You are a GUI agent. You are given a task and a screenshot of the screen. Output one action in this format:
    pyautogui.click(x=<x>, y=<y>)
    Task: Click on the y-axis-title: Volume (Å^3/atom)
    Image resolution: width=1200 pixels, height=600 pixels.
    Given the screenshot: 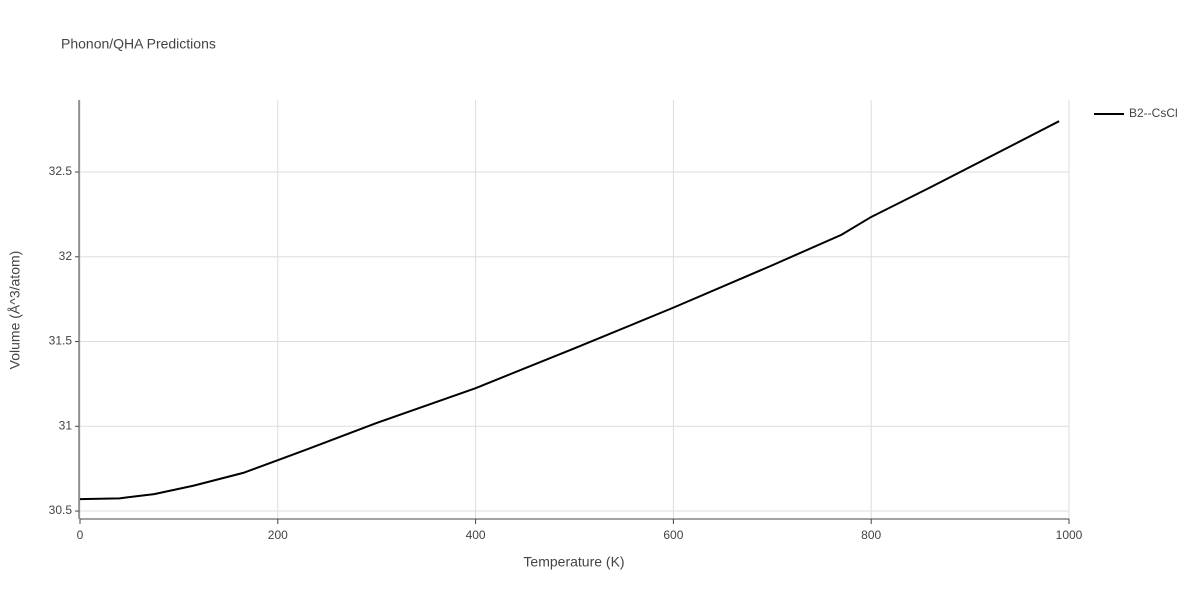 What is the action you would take?
    pyautogui.click(x=15, y=310)
    